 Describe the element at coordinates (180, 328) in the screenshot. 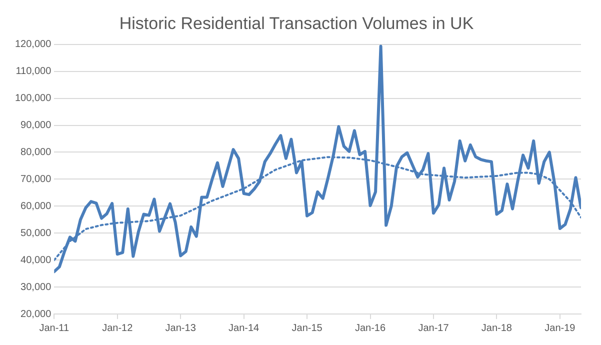

I see `x-tick-label: Jan-13` at that location.